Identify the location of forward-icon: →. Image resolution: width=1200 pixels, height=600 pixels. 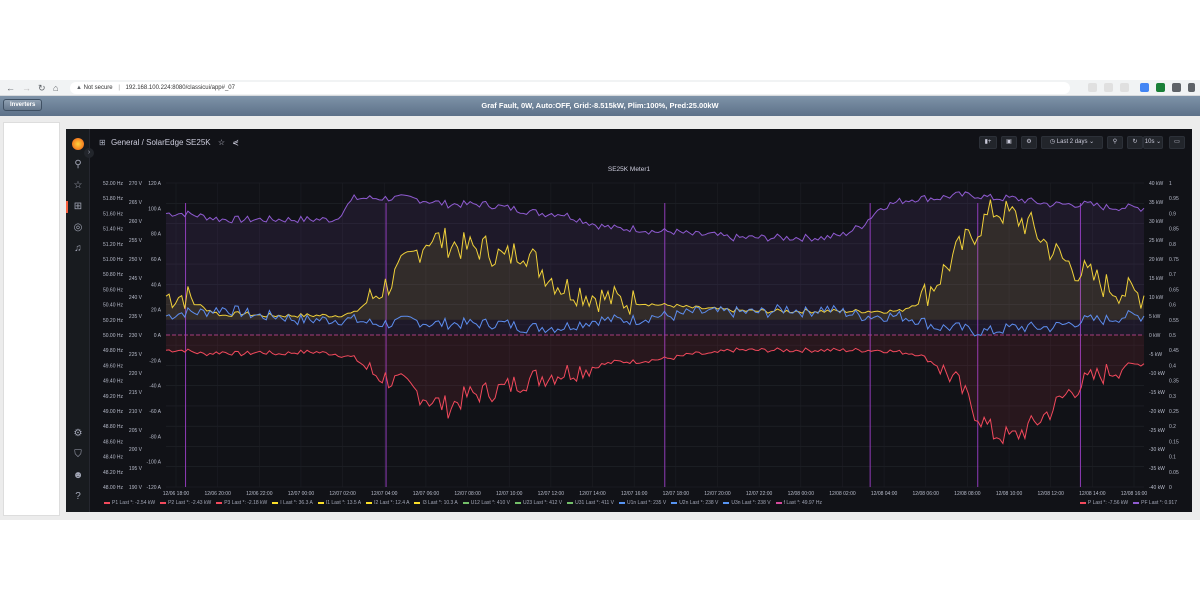
(26, 88).